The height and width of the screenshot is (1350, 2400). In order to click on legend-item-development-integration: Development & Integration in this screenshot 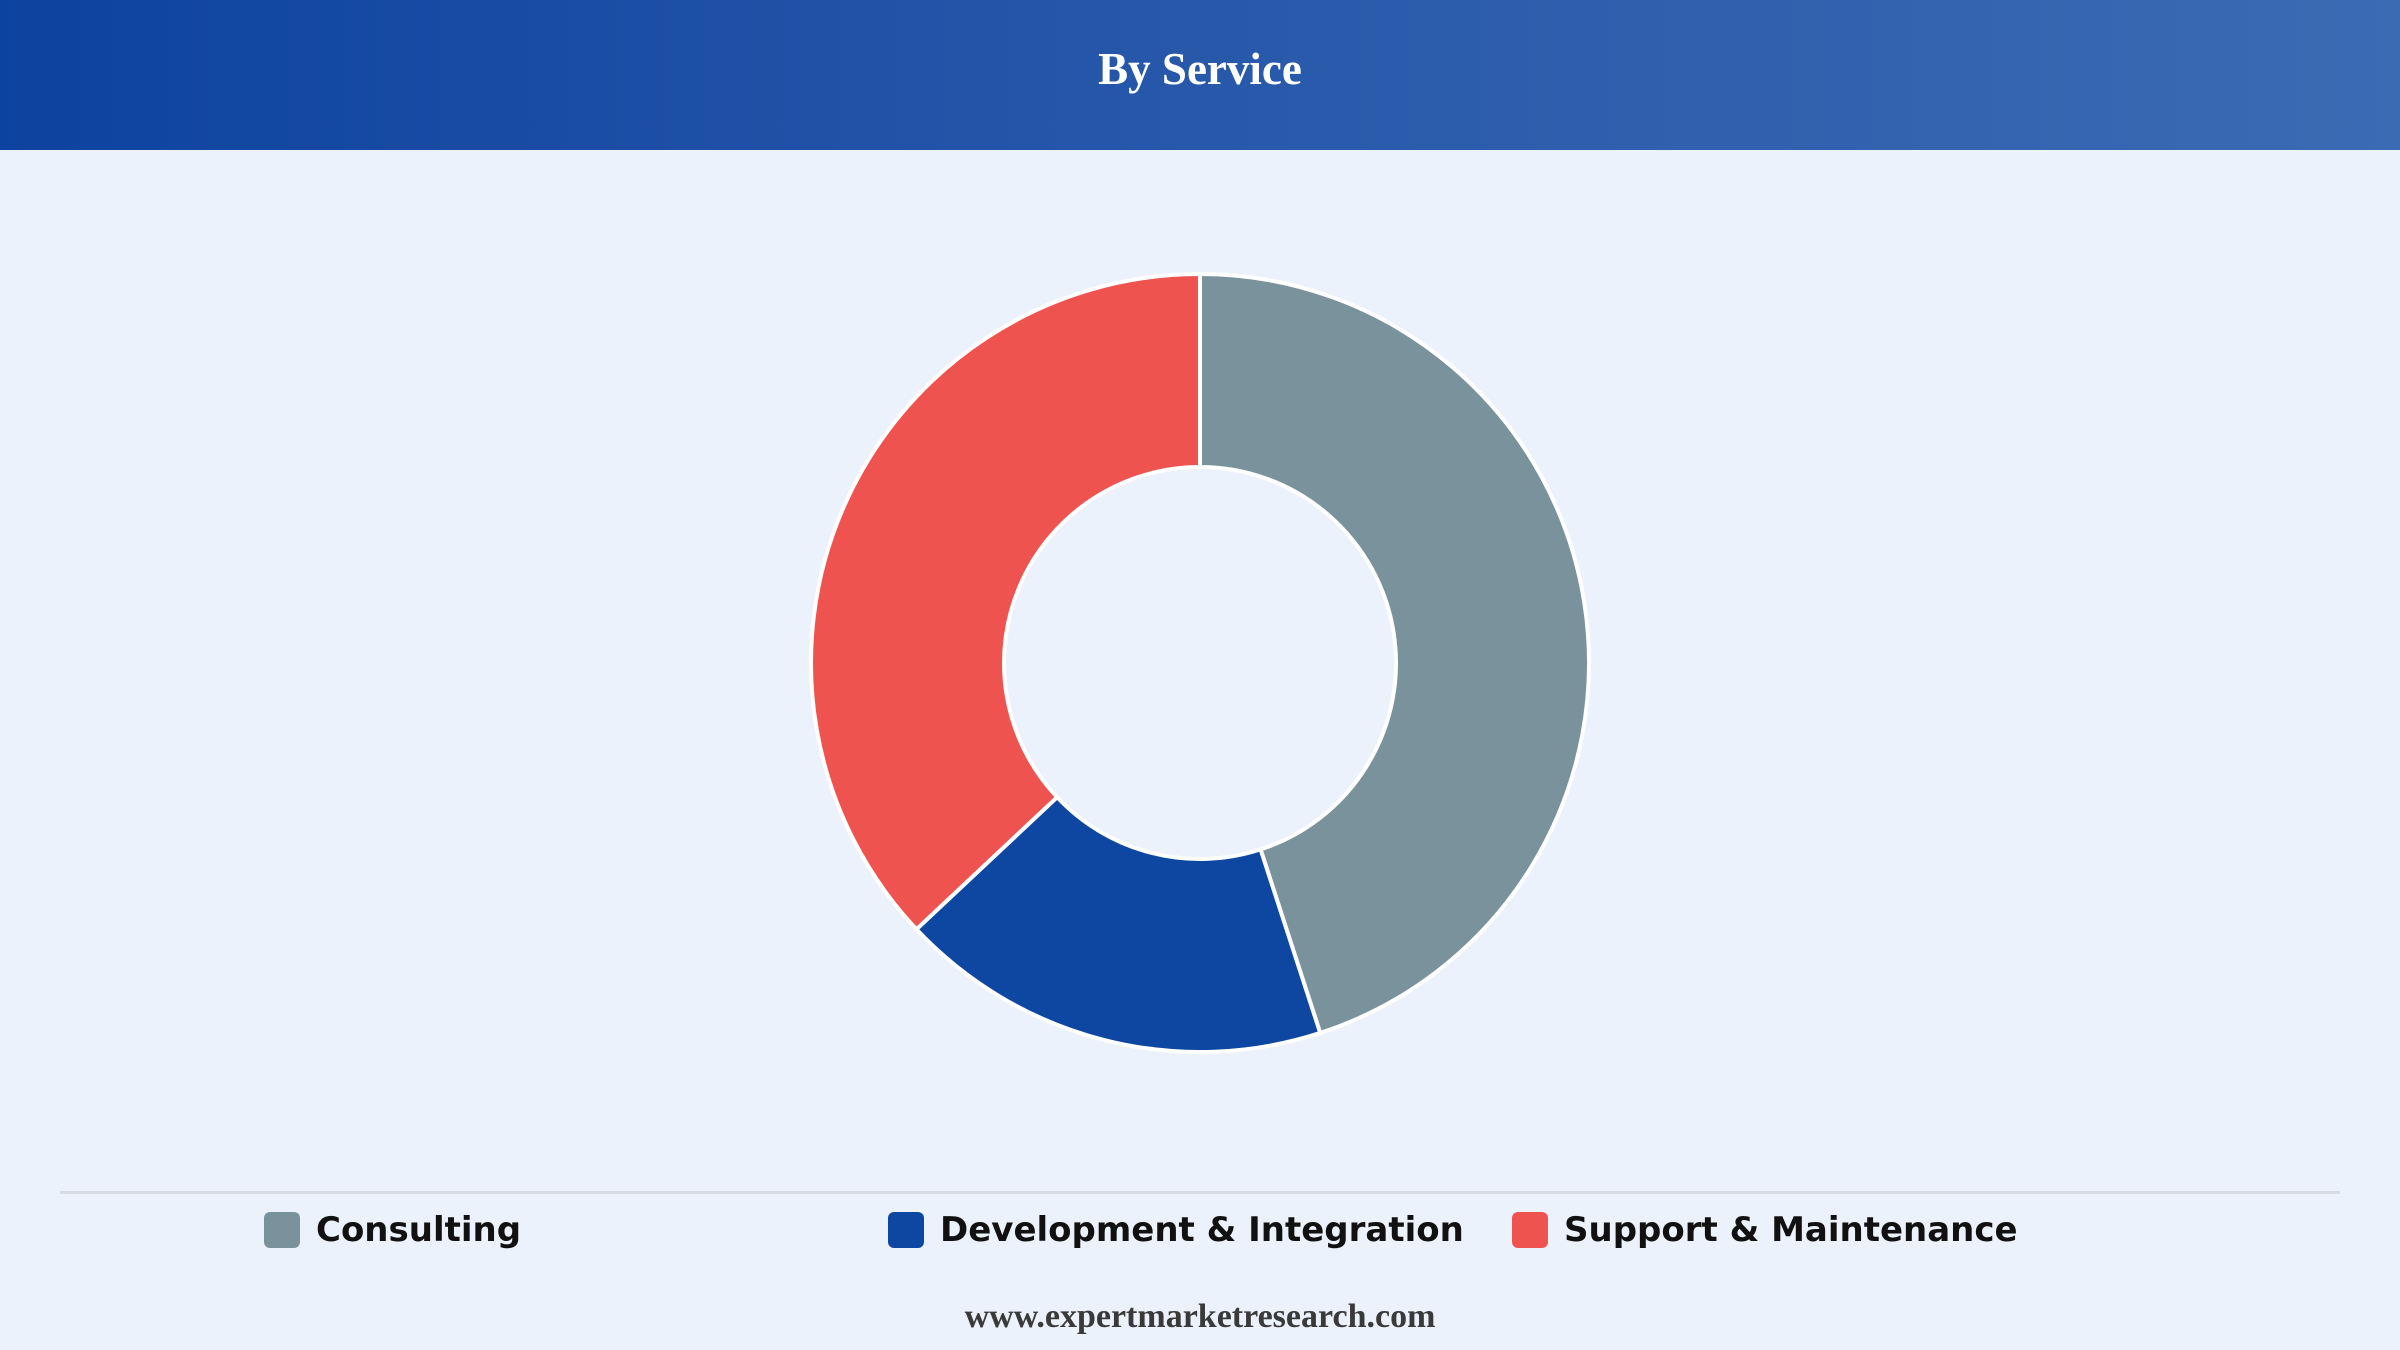, I will do `click(1176, 1230)`.